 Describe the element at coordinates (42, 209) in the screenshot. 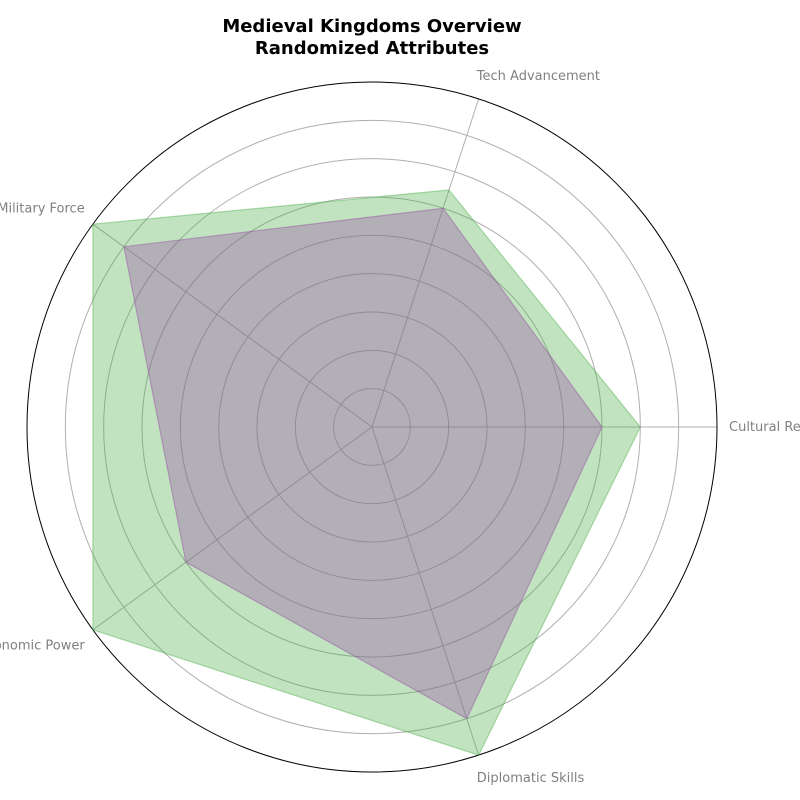

I see `axis-label-military-force: Military Force` at that location.